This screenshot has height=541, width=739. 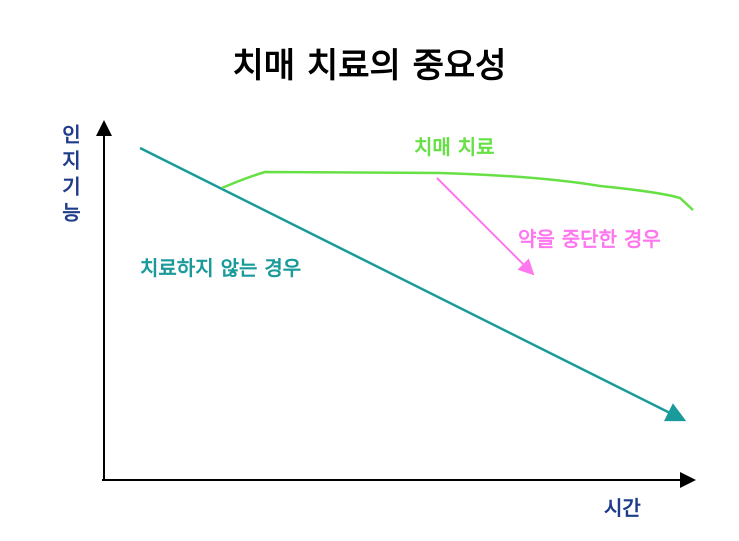 What do you see at coordinates (369, 66) in the screenshot?
I see `title: 치매 치료의 중요성` at bounding box center [369, 66].